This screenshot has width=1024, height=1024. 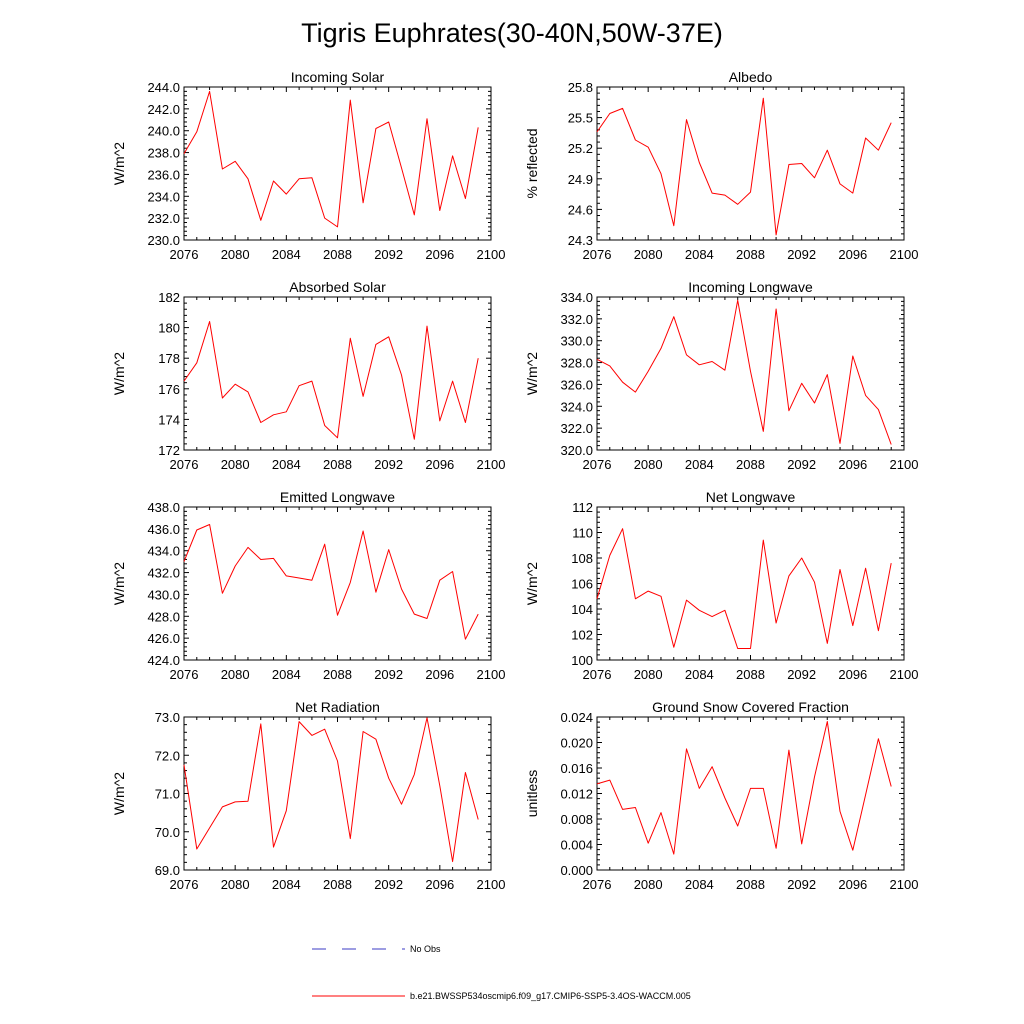 I want to click on y-tick-label: 102, so click(x=582, y=635).